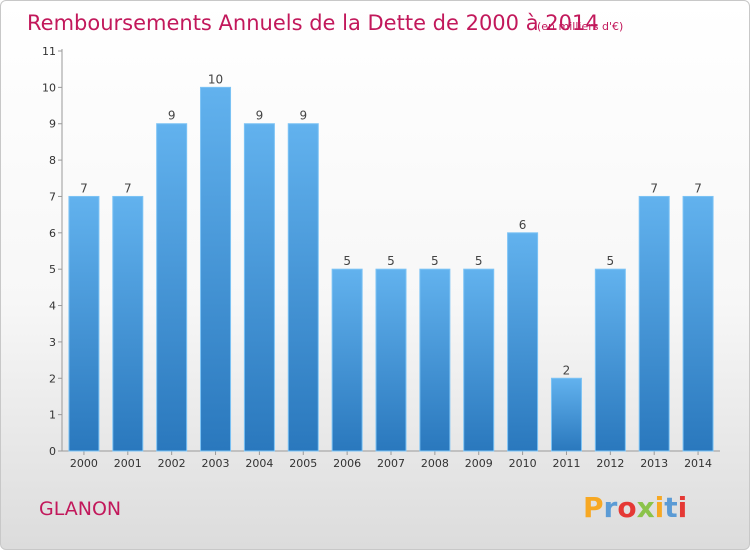 The height and width of the screenshot is (550, 750). I want to click on data-label-2005: 9, so click(303, 116).